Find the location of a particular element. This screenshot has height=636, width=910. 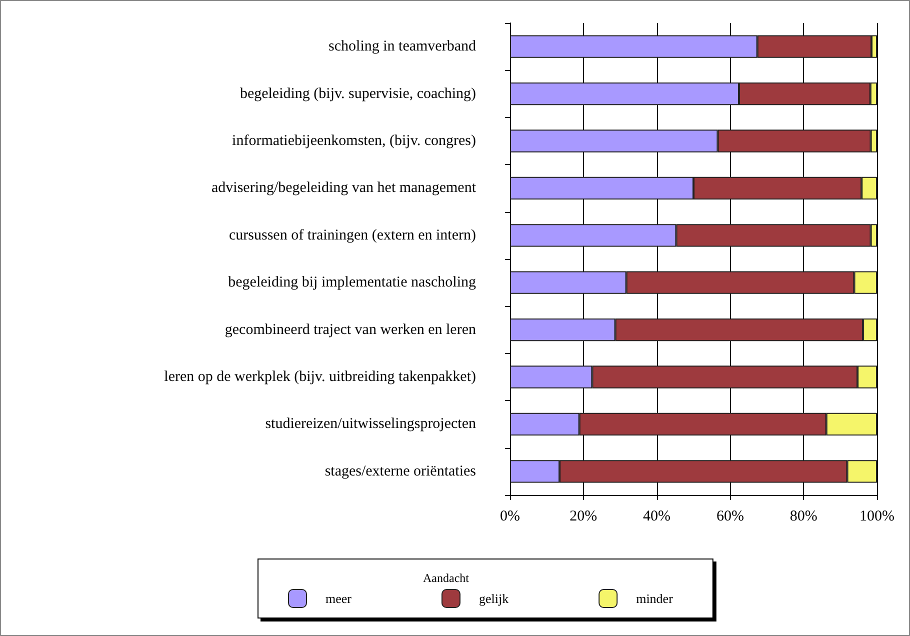

legend-label: minder is located at coordinates (655, 598).